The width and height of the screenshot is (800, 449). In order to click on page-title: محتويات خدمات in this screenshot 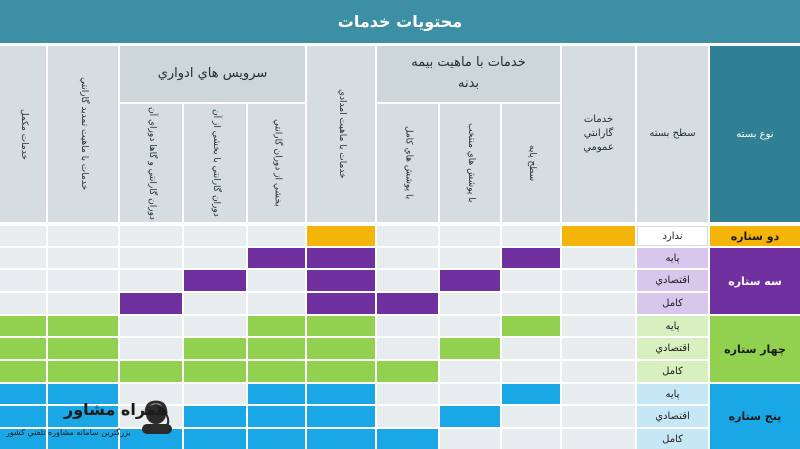, I will do `click(400, 21)`.